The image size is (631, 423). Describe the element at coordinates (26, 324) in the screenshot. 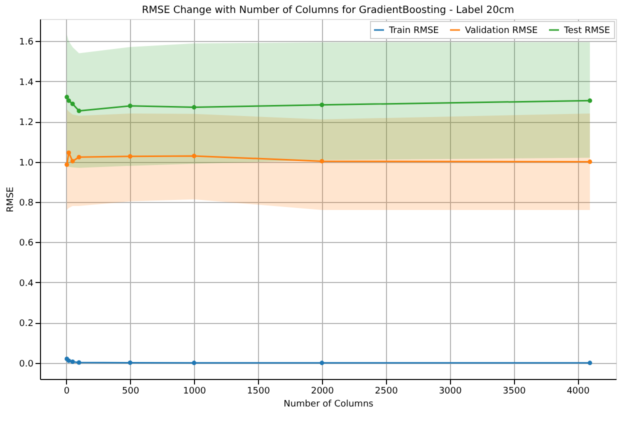

I see `y-tick-label: 0.2` at that location.